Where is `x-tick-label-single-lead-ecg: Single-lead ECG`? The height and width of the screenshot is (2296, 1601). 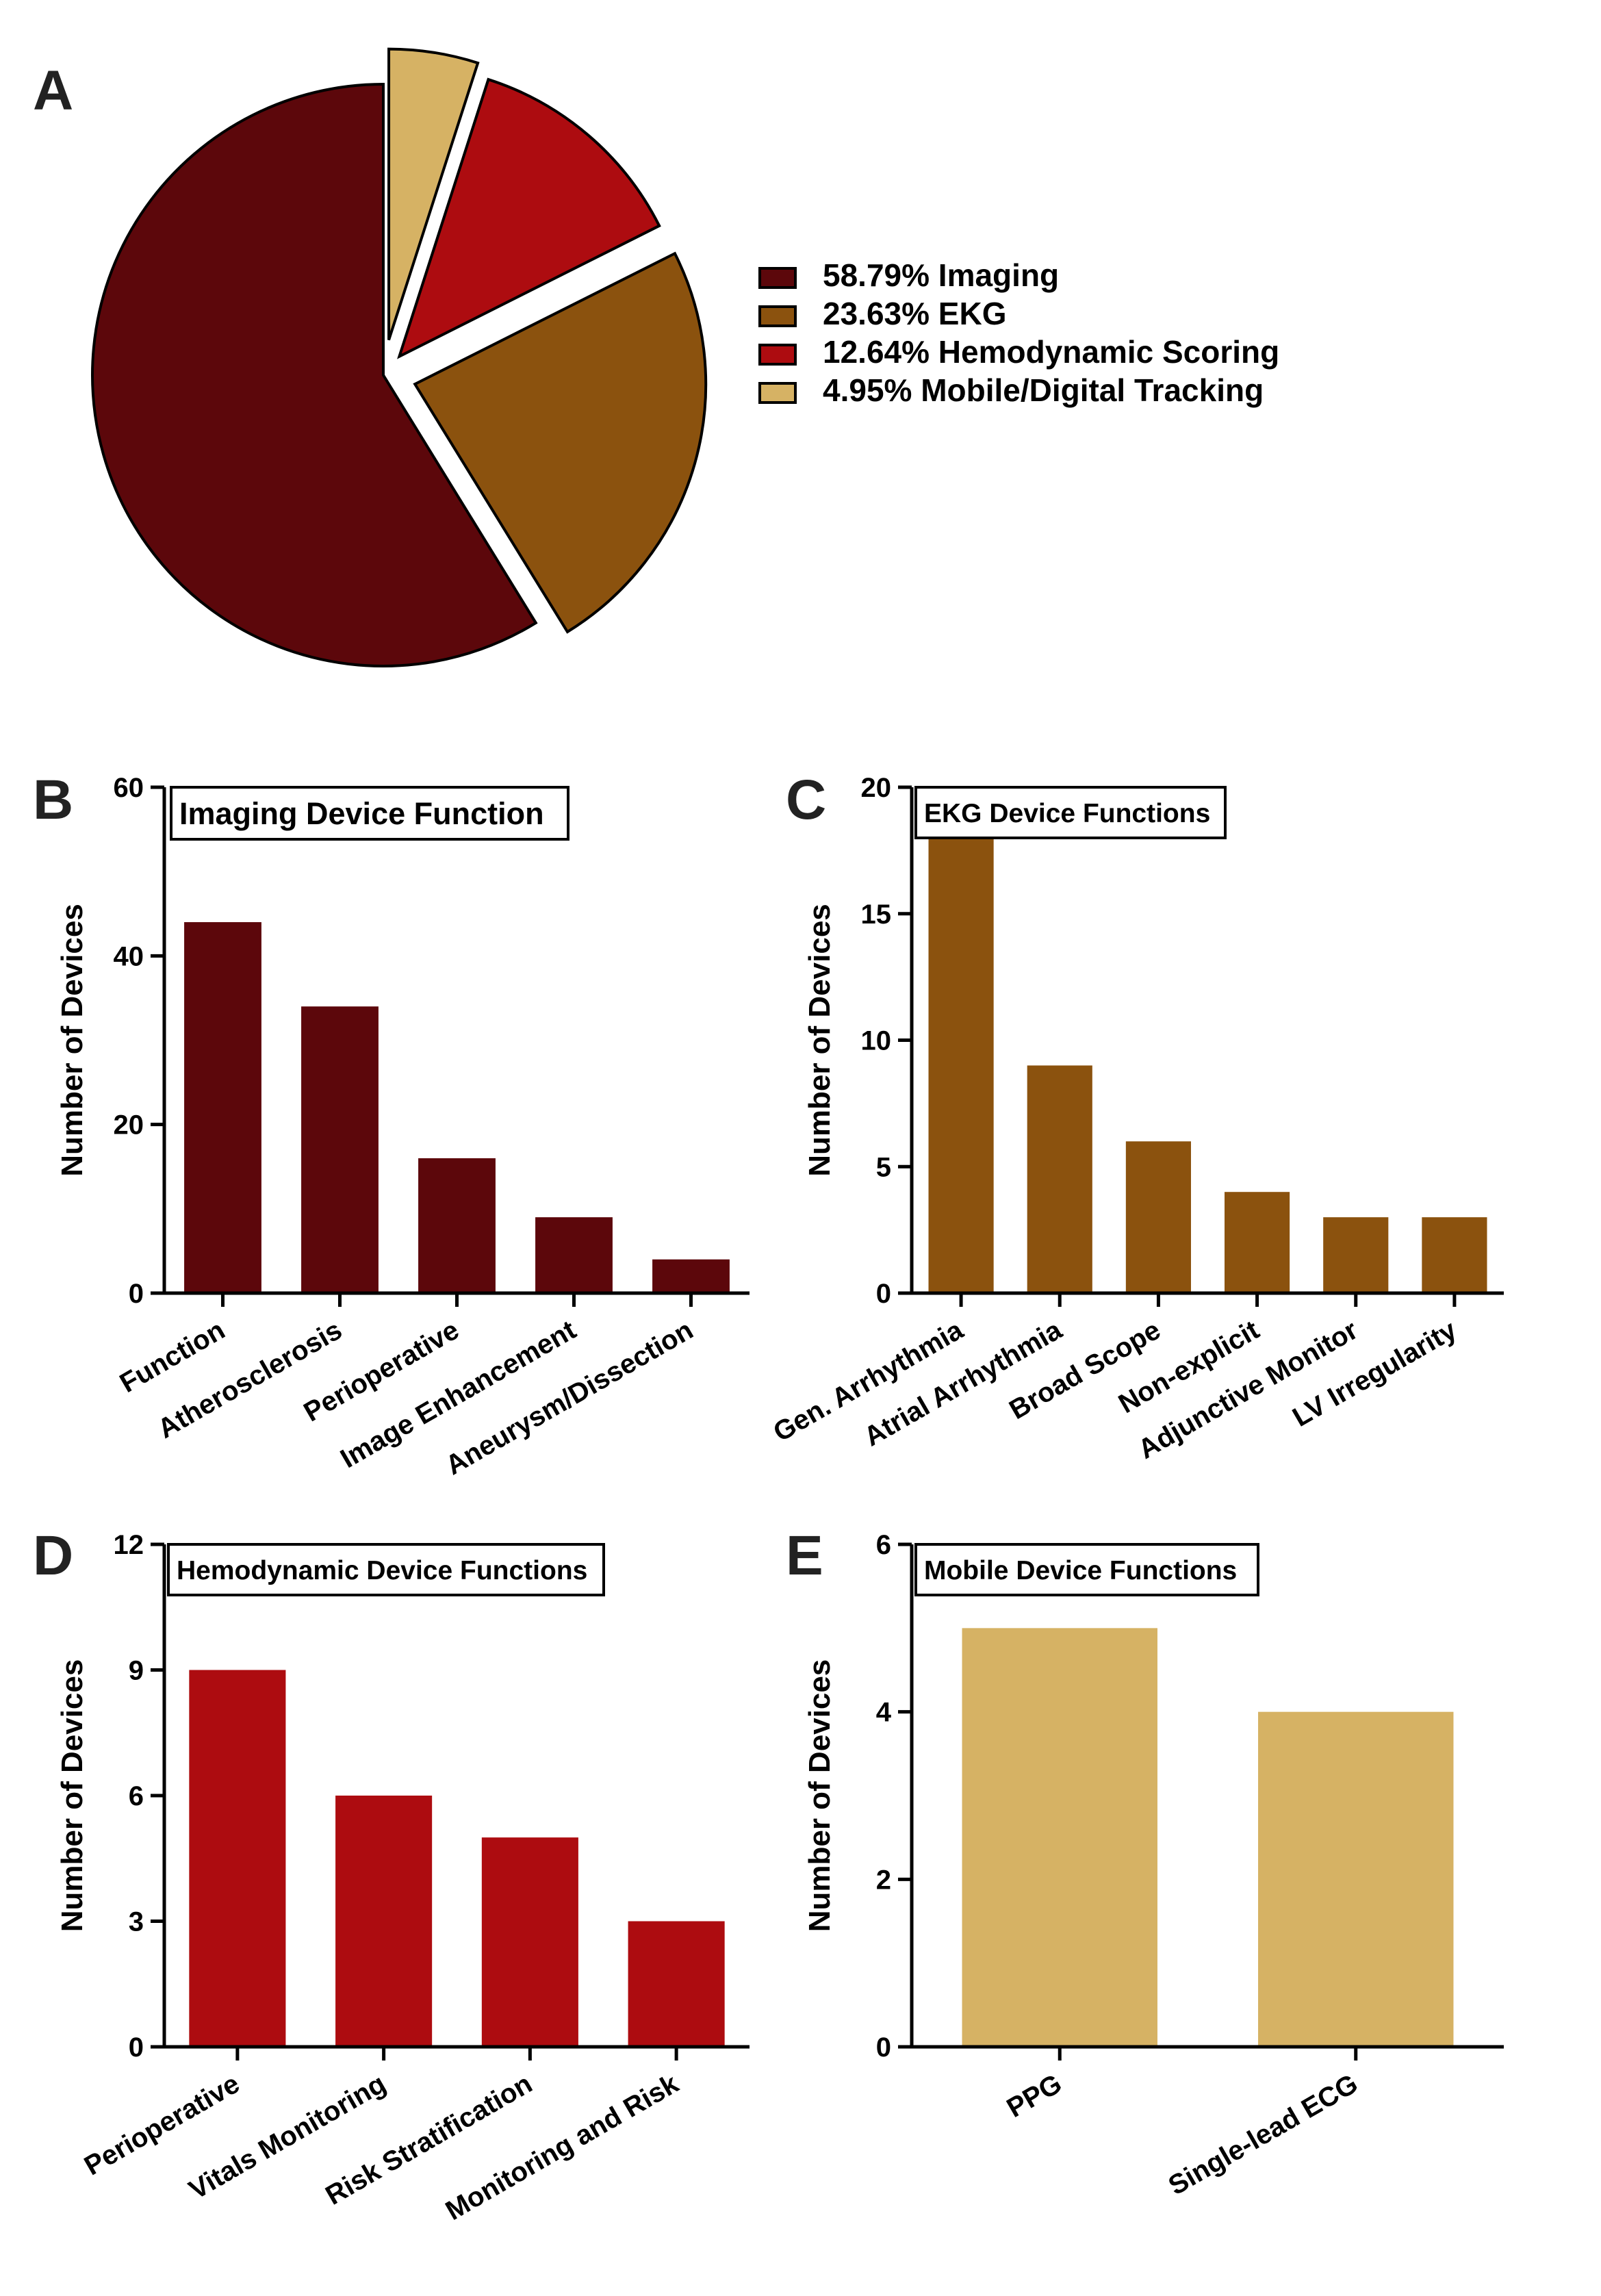 x-tick-label-single-lead-ecg: Single-lead ECG is located at coordinates (1263, 2135).